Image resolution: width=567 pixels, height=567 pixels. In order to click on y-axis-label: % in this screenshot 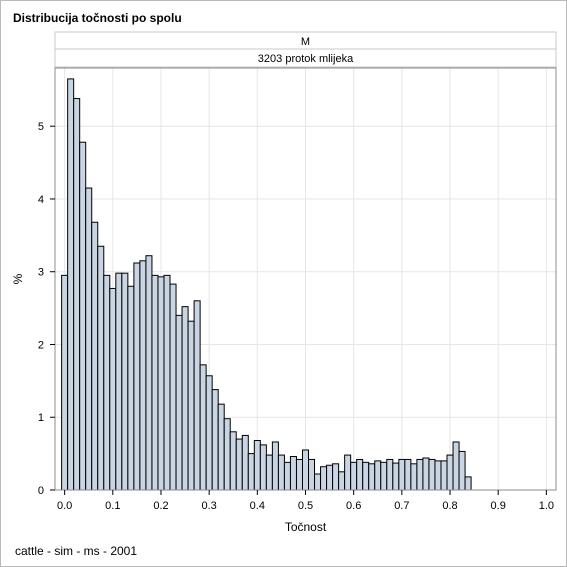, I will do `click(18, 278)`.